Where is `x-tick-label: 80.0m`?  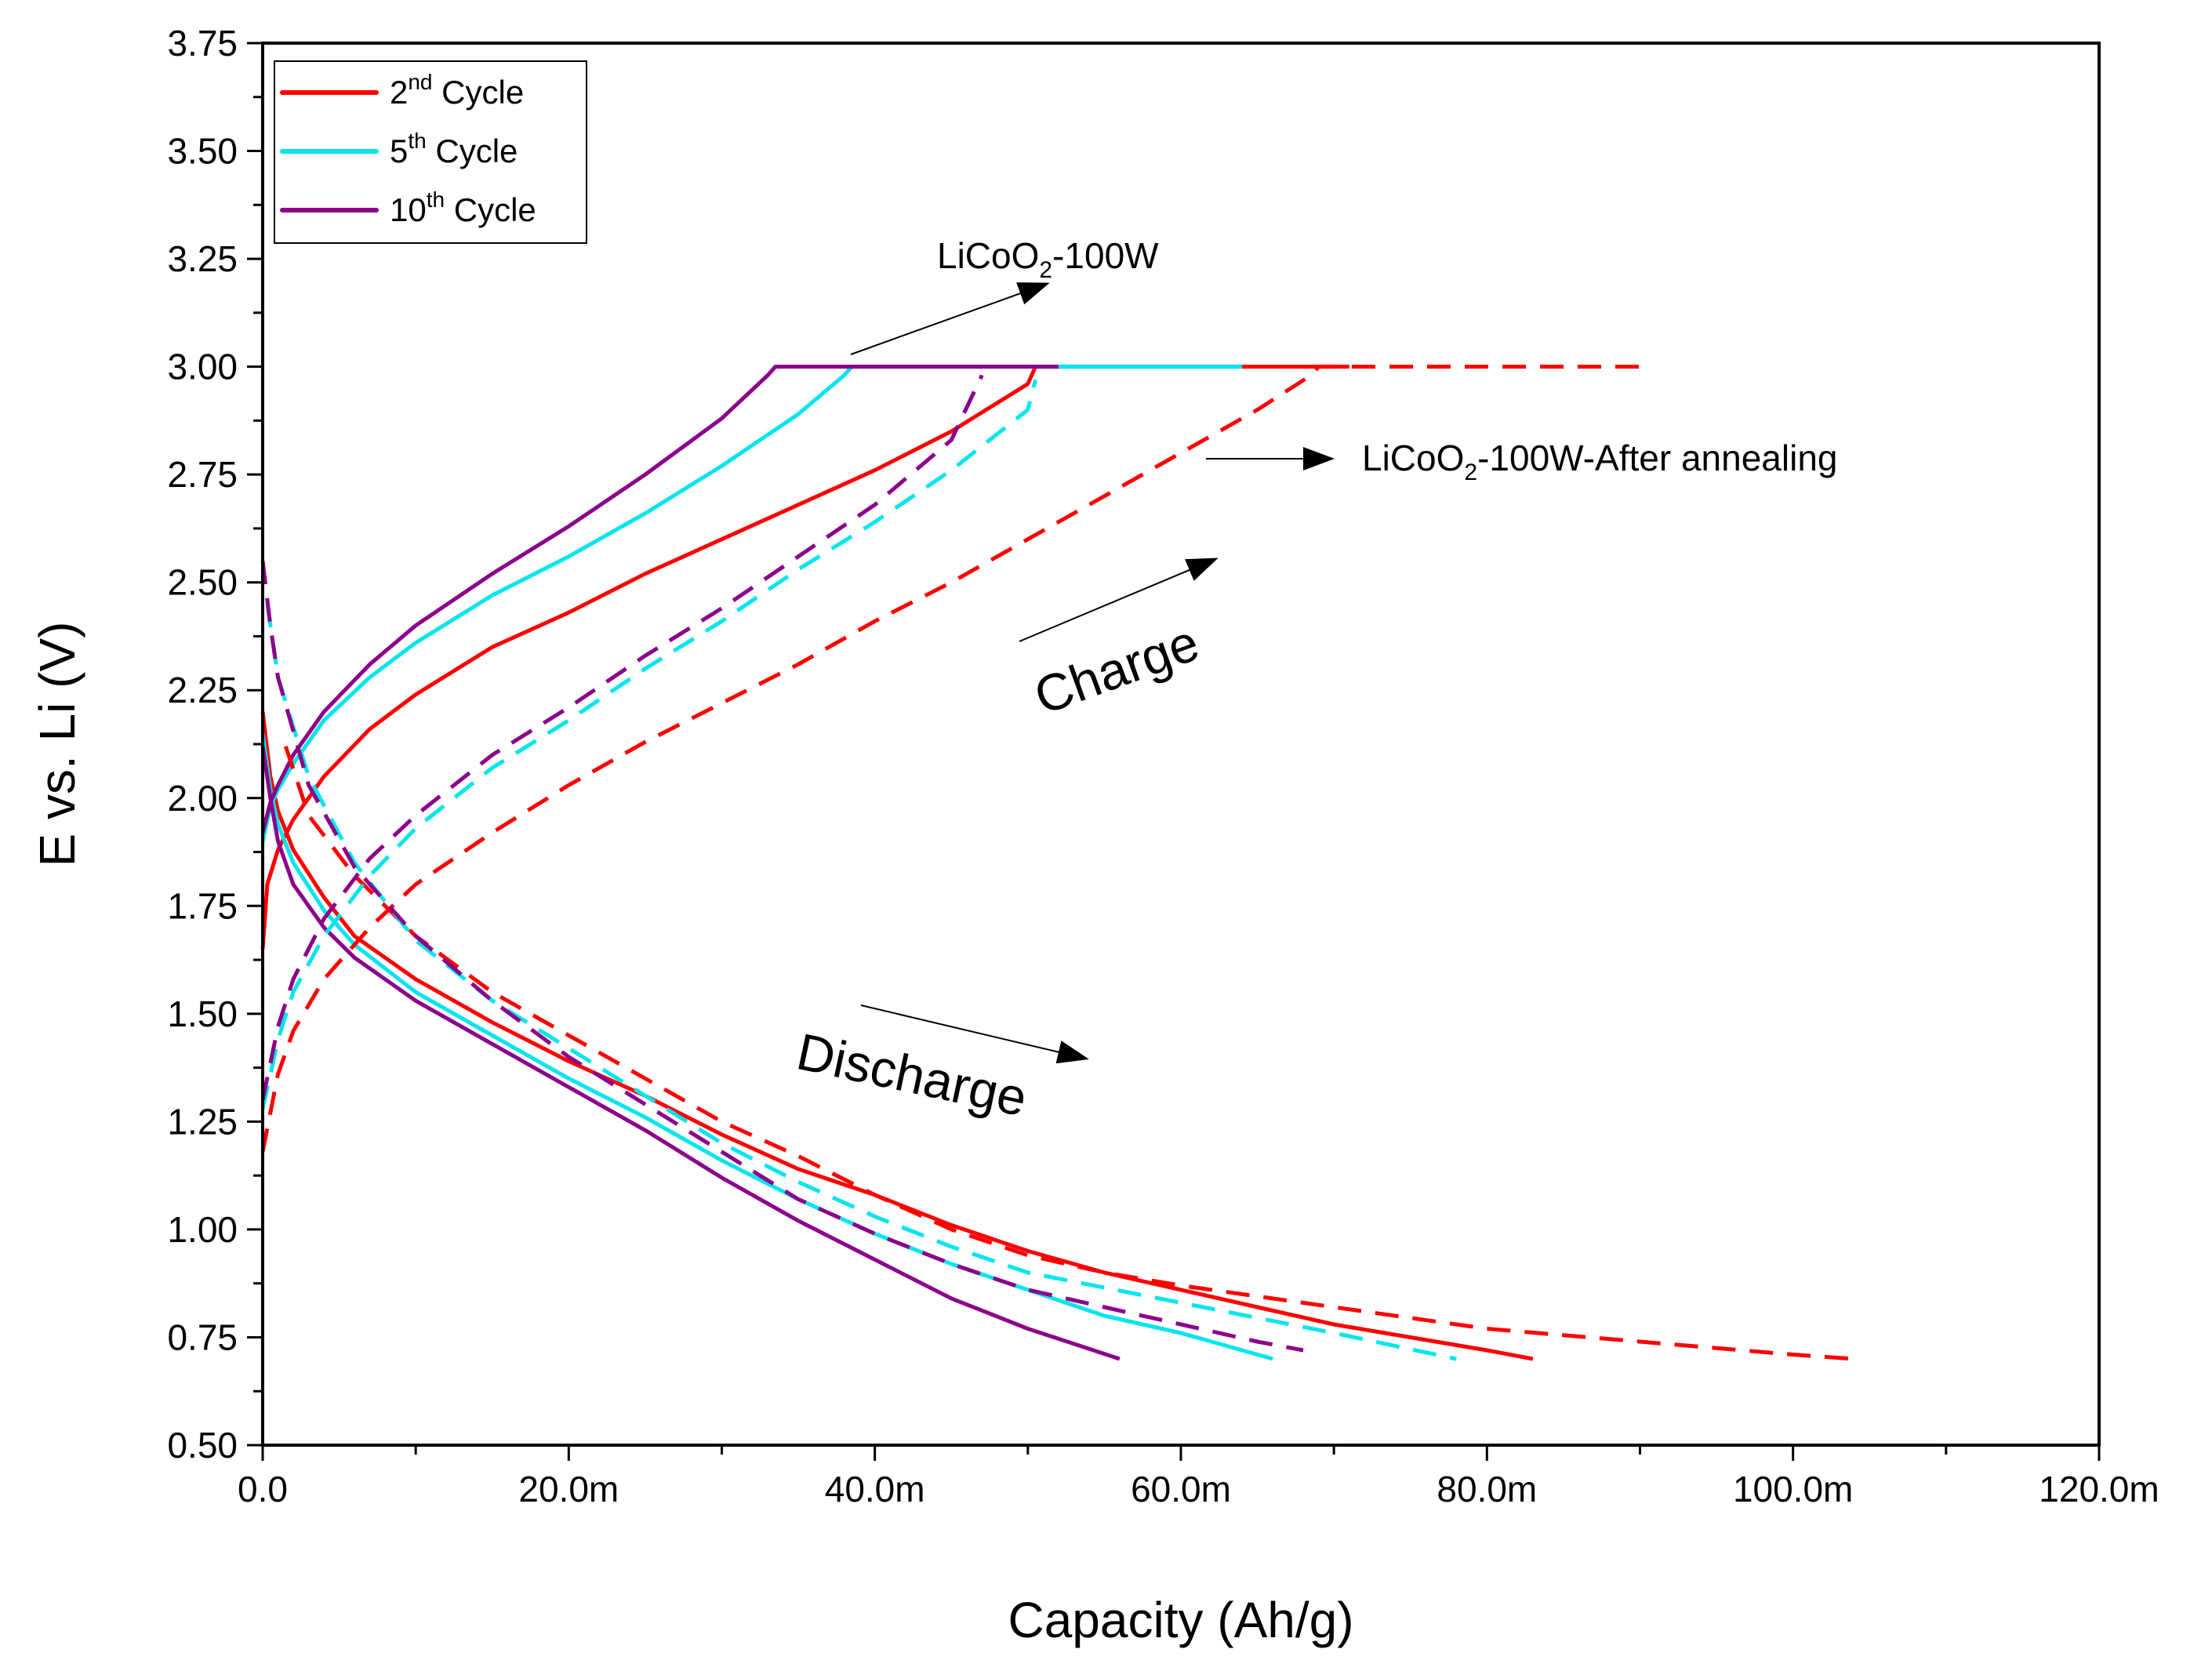
x-tick-label: 80.0m is located at coordinates (1487, 1489).